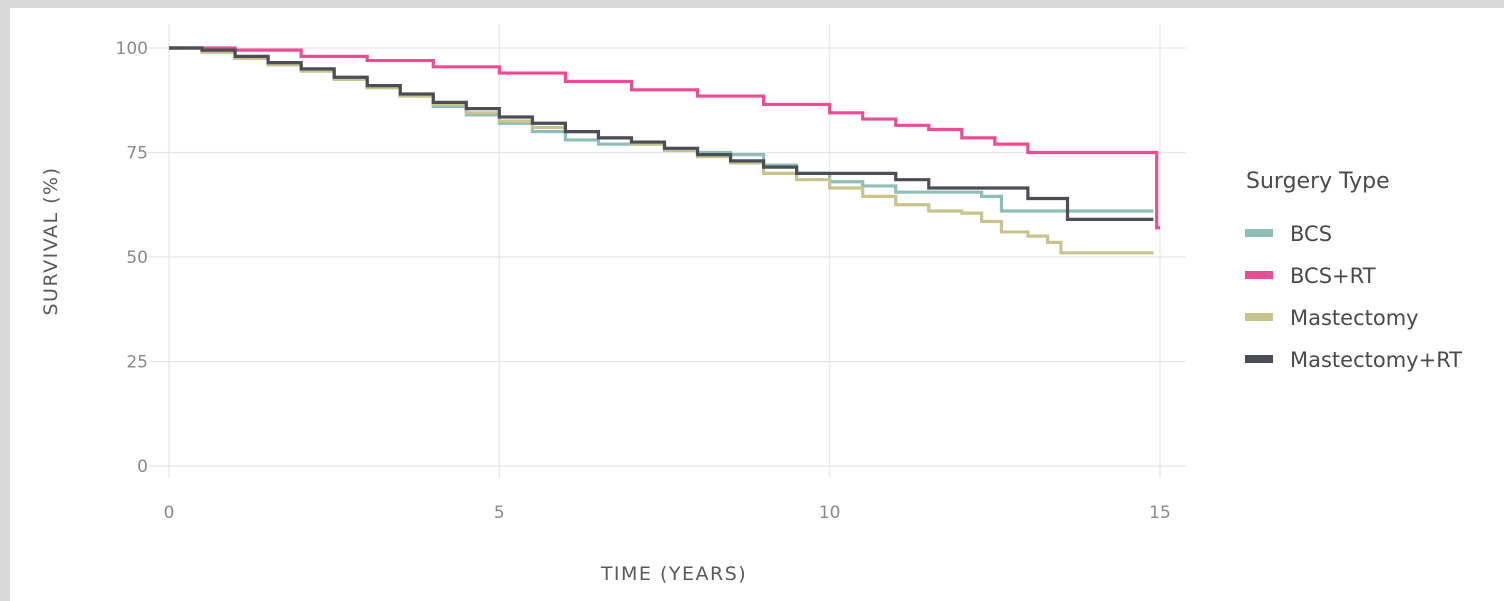 The image size is (1504, 601). I want to click on legend-label: Mastectomy+RT, so click(1376, 360).